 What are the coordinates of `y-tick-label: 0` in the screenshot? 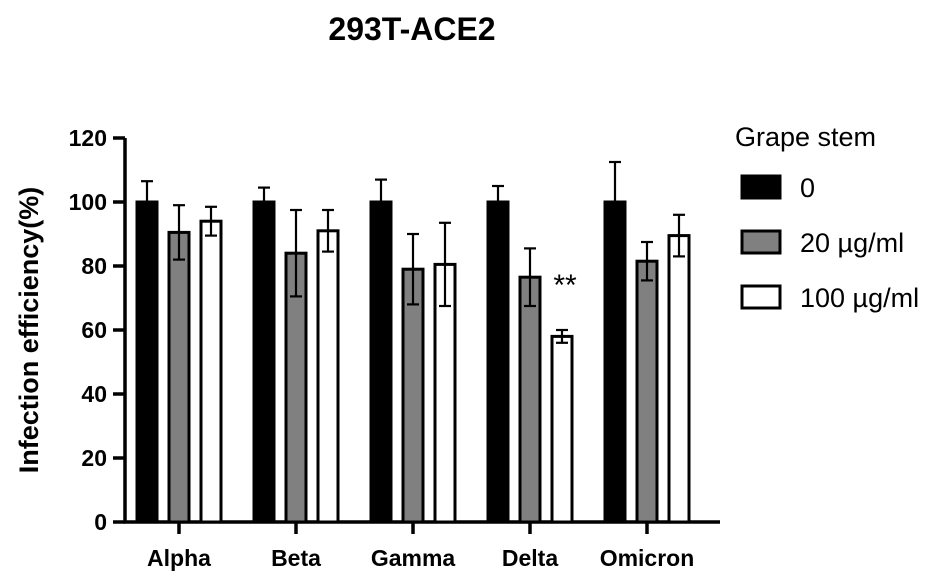 It's located at (100, 522).